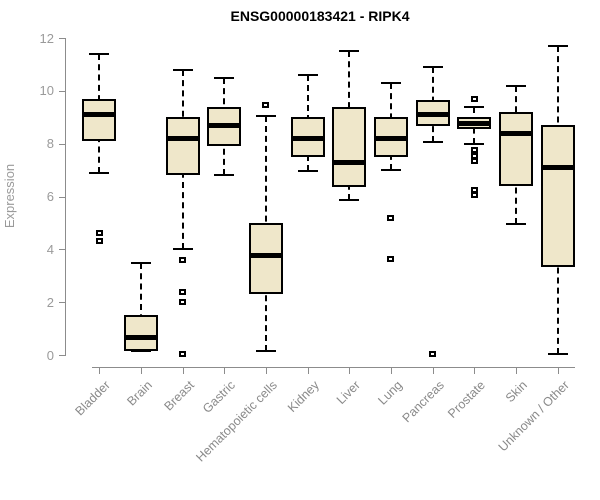 The image size is (600, 500). Describe the element at coordinates (50, 249) in the screenshot. I see `y-tick-label: 4` at that location.